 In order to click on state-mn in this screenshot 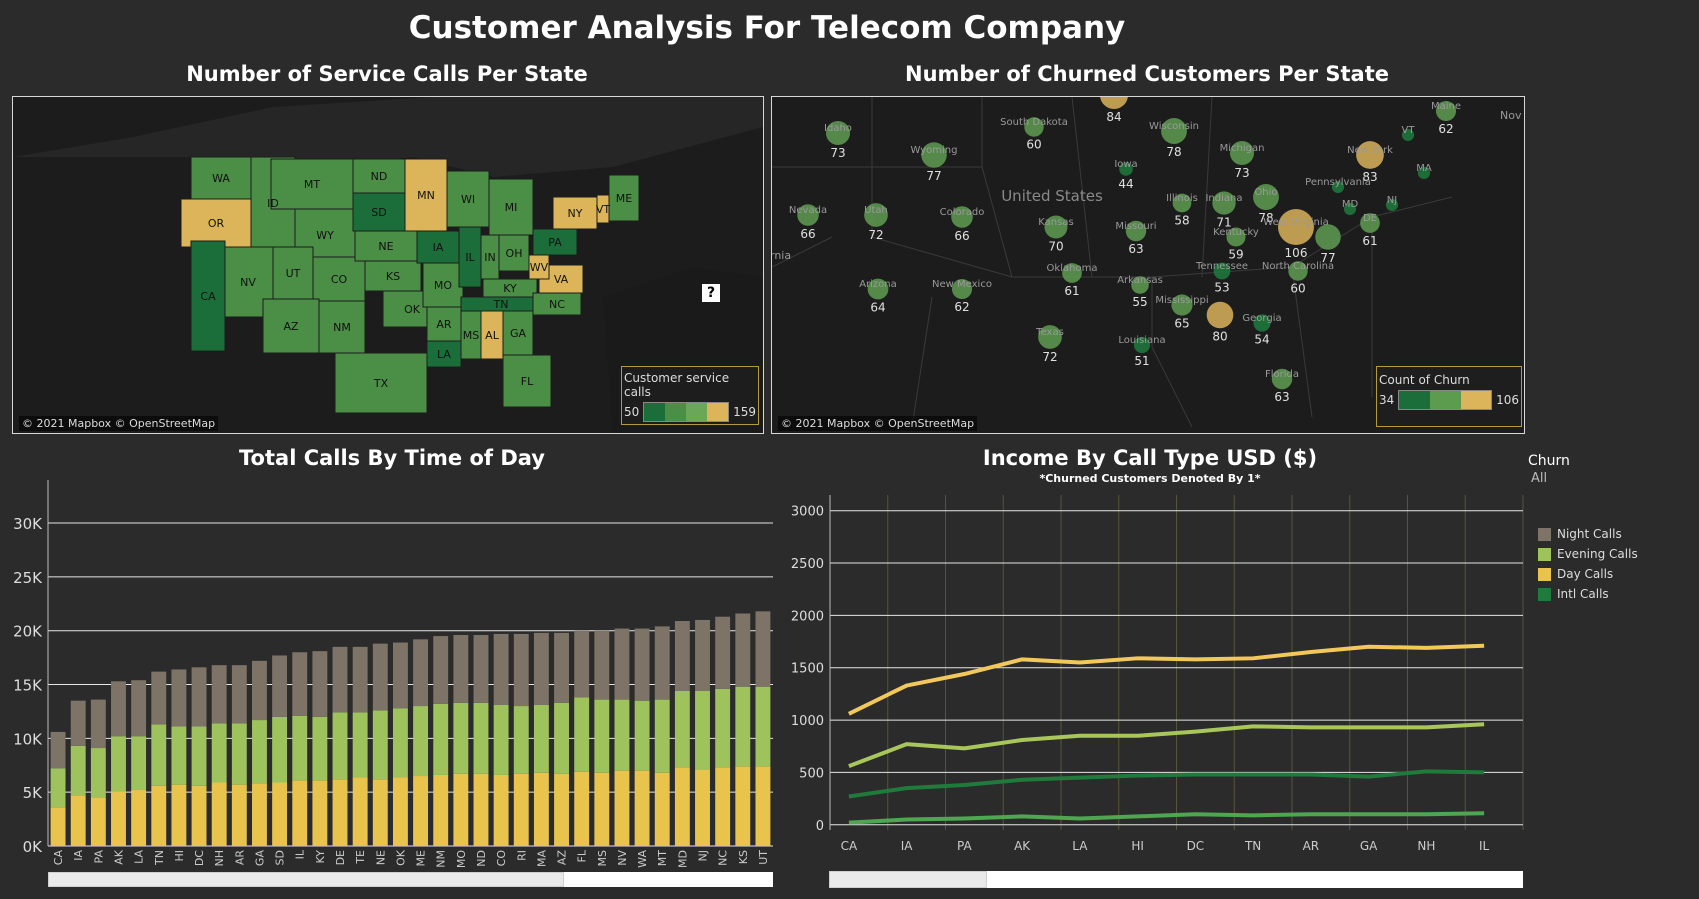, I will do `click(426, 195)`.